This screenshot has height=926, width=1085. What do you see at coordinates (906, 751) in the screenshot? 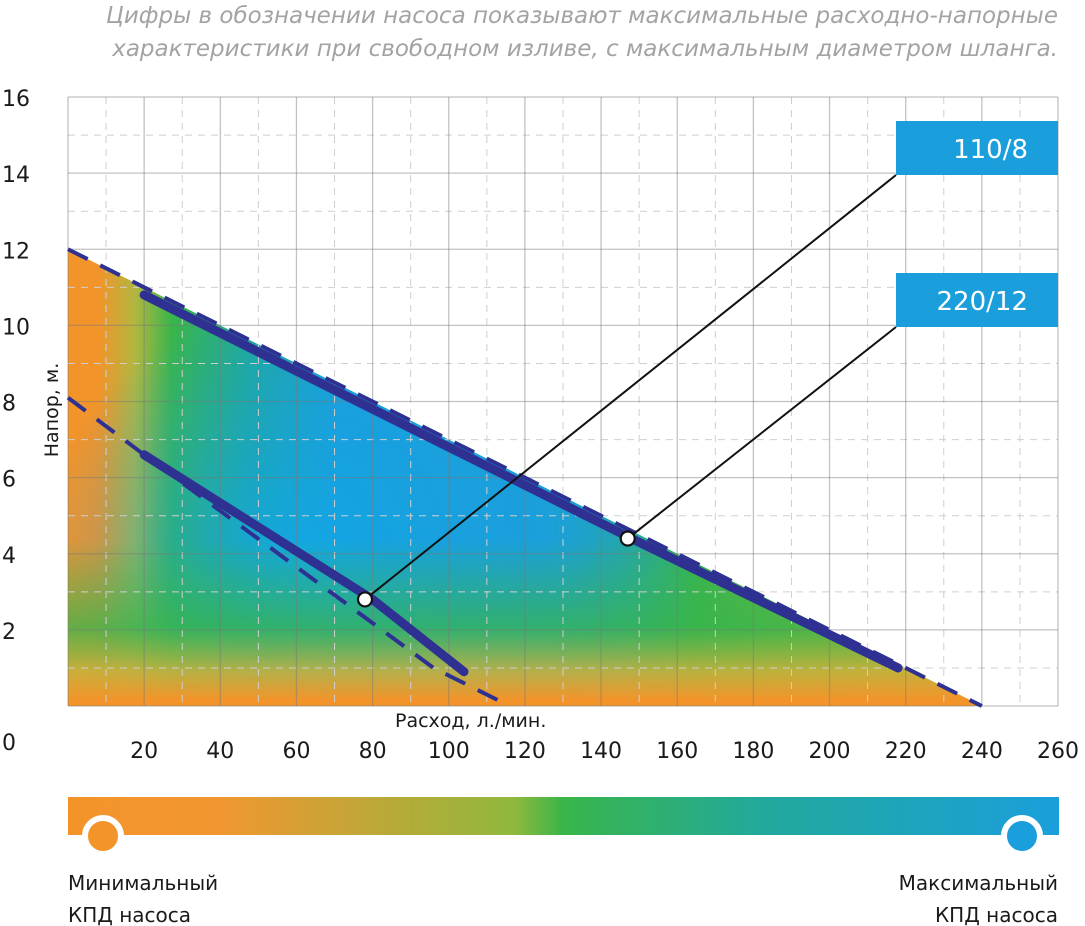
I see `x-tick-label: 220` at bounding box center [906, 751].